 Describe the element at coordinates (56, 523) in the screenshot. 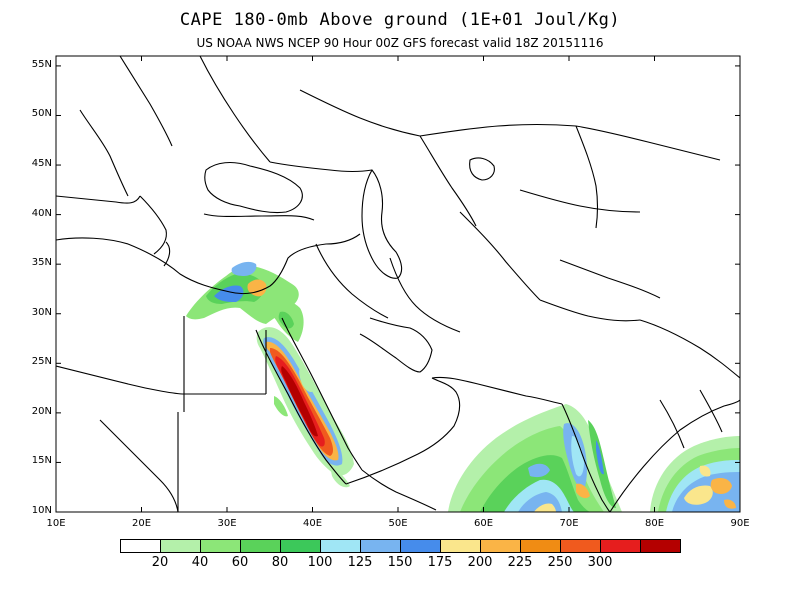

I see `lon-tick-label: 10E` at that location.